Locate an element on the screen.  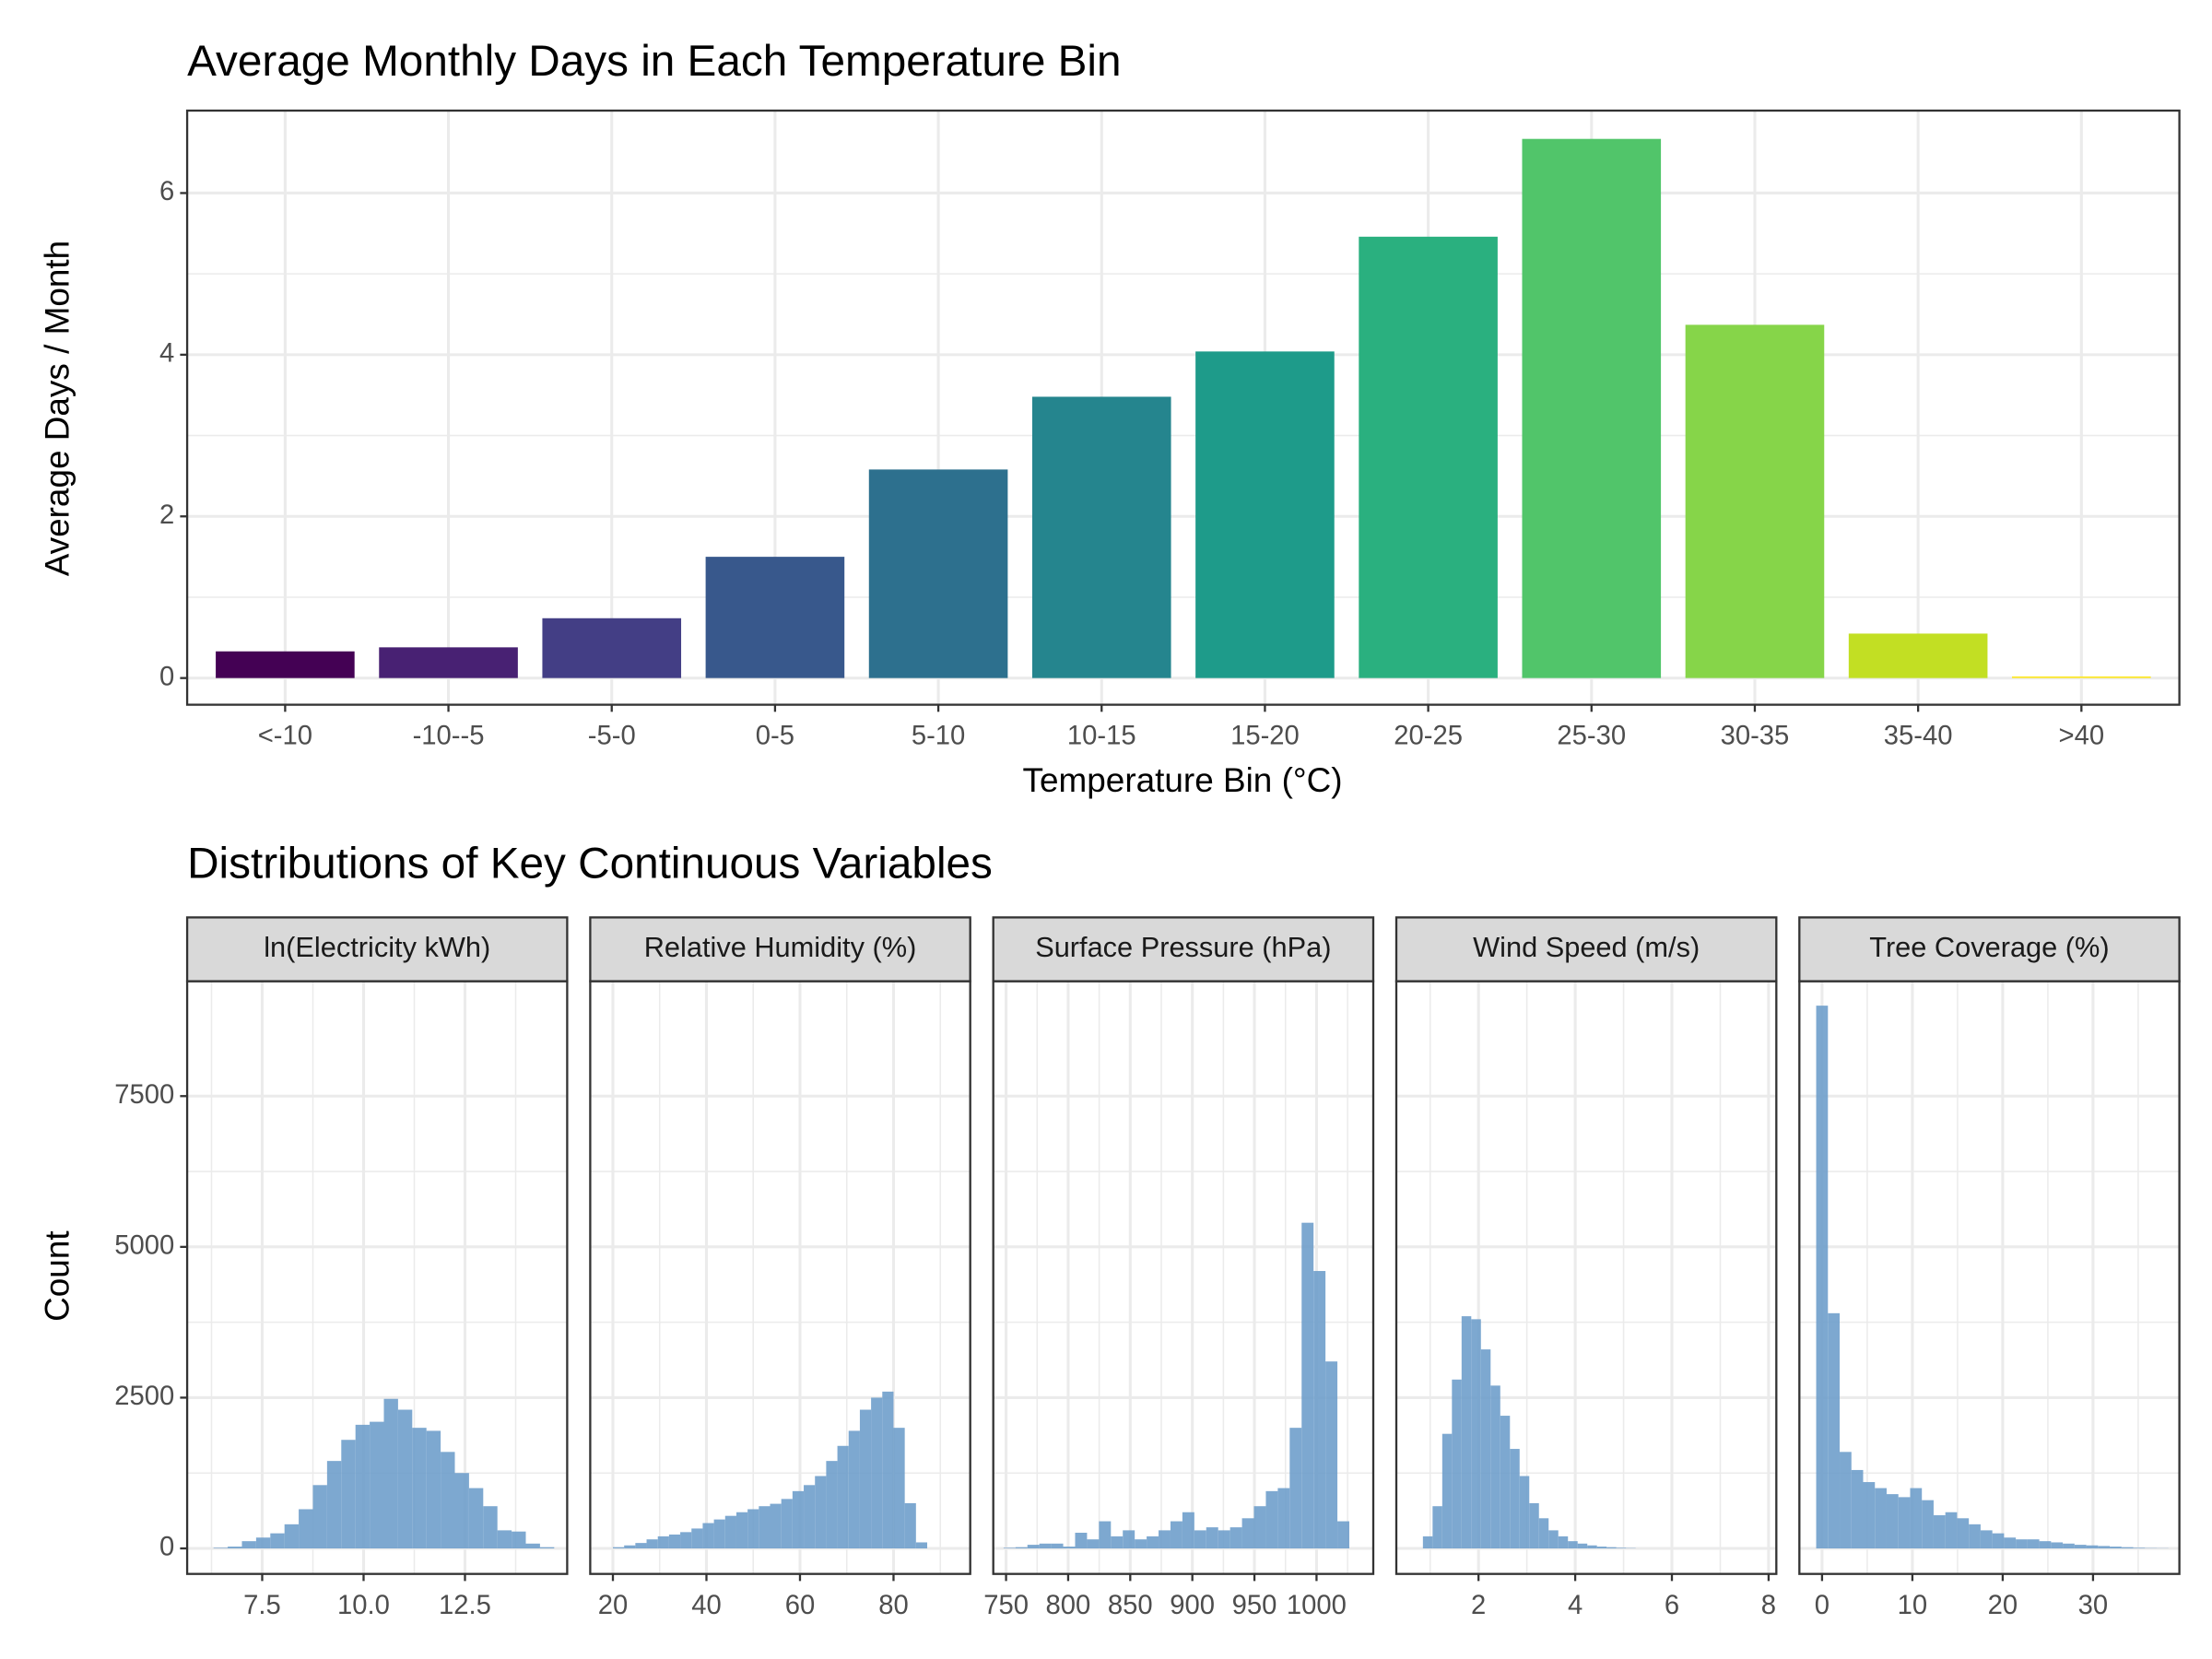
x-tick-label: 950 is located at coordinates (1254, 1605).